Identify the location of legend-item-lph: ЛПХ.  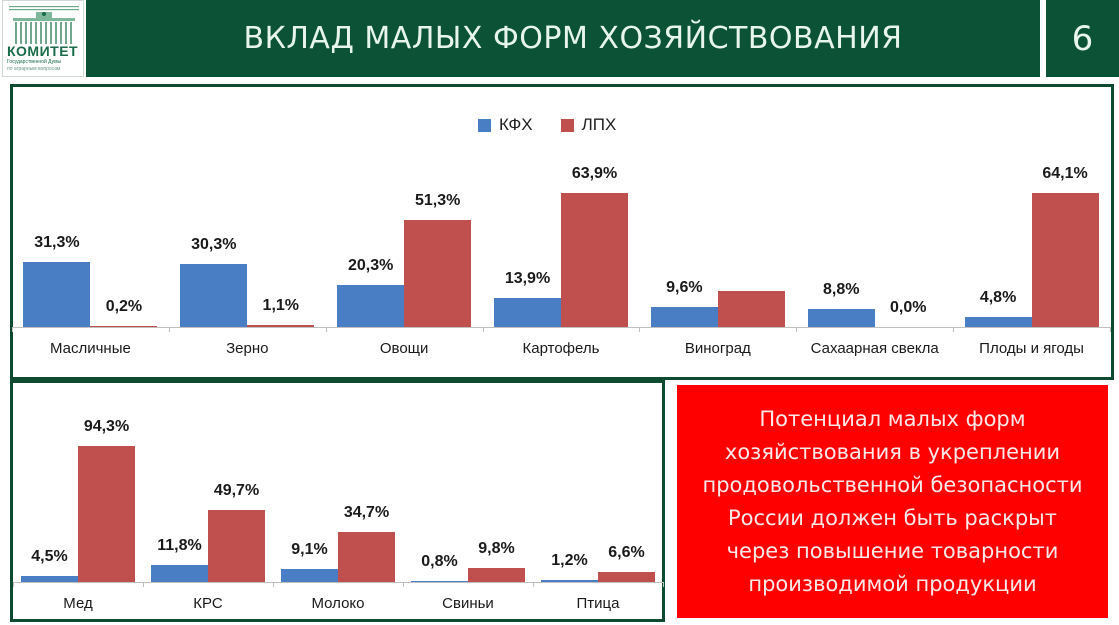
(588, 125).